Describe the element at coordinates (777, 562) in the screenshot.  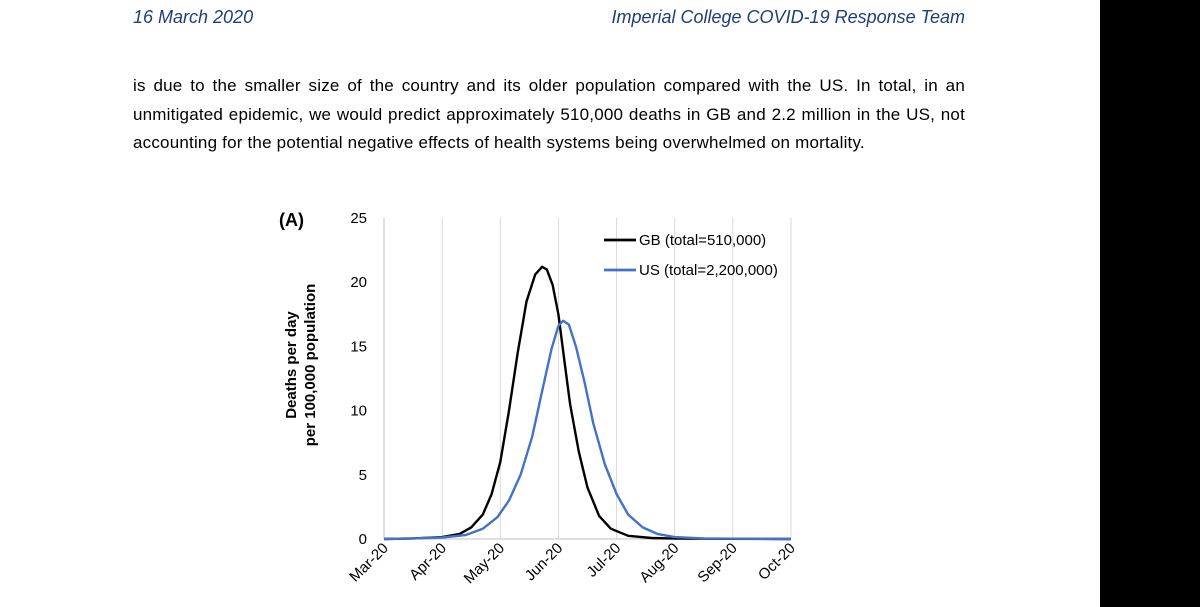
I see `x-tick-label: Oct-20` at that location.